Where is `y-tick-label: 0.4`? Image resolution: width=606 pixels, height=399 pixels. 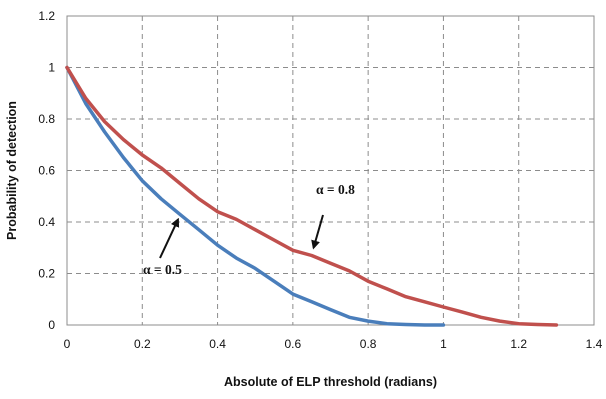
y-tick-label: 0.4 is located at coordinates (46, 222).